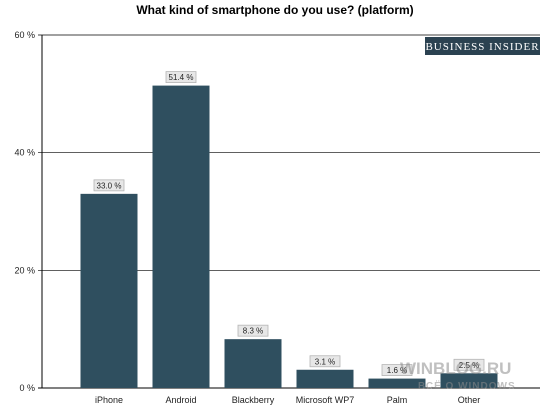  What do you see at coordinates (397, 400) in the screenshot?
I see `x-tick-label: Palm` at bounding box center [397, 400].